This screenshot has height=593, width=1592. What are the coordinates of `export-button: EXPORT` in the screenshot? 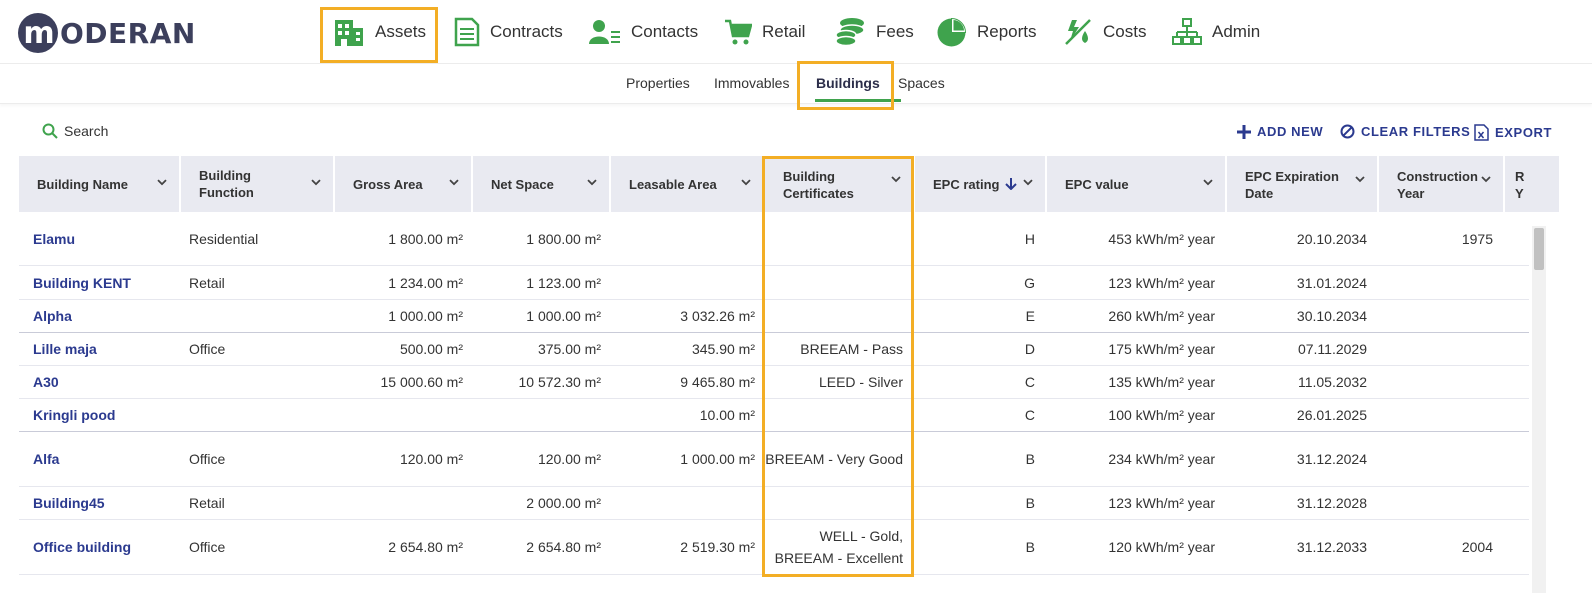 It's located at (1513, 132).